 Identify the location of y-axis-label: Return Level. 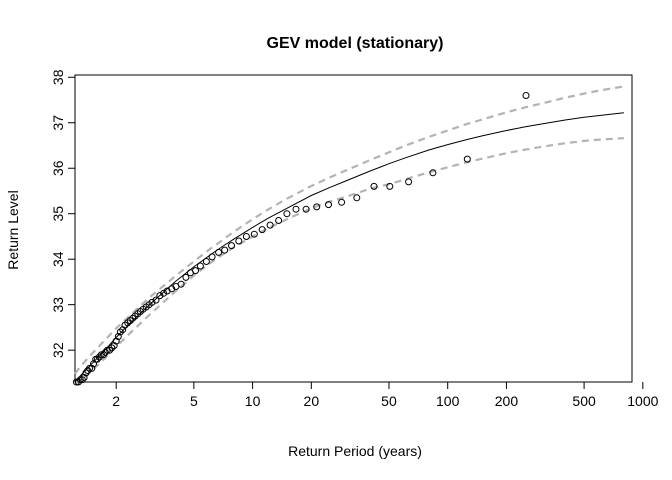
(13, 229).